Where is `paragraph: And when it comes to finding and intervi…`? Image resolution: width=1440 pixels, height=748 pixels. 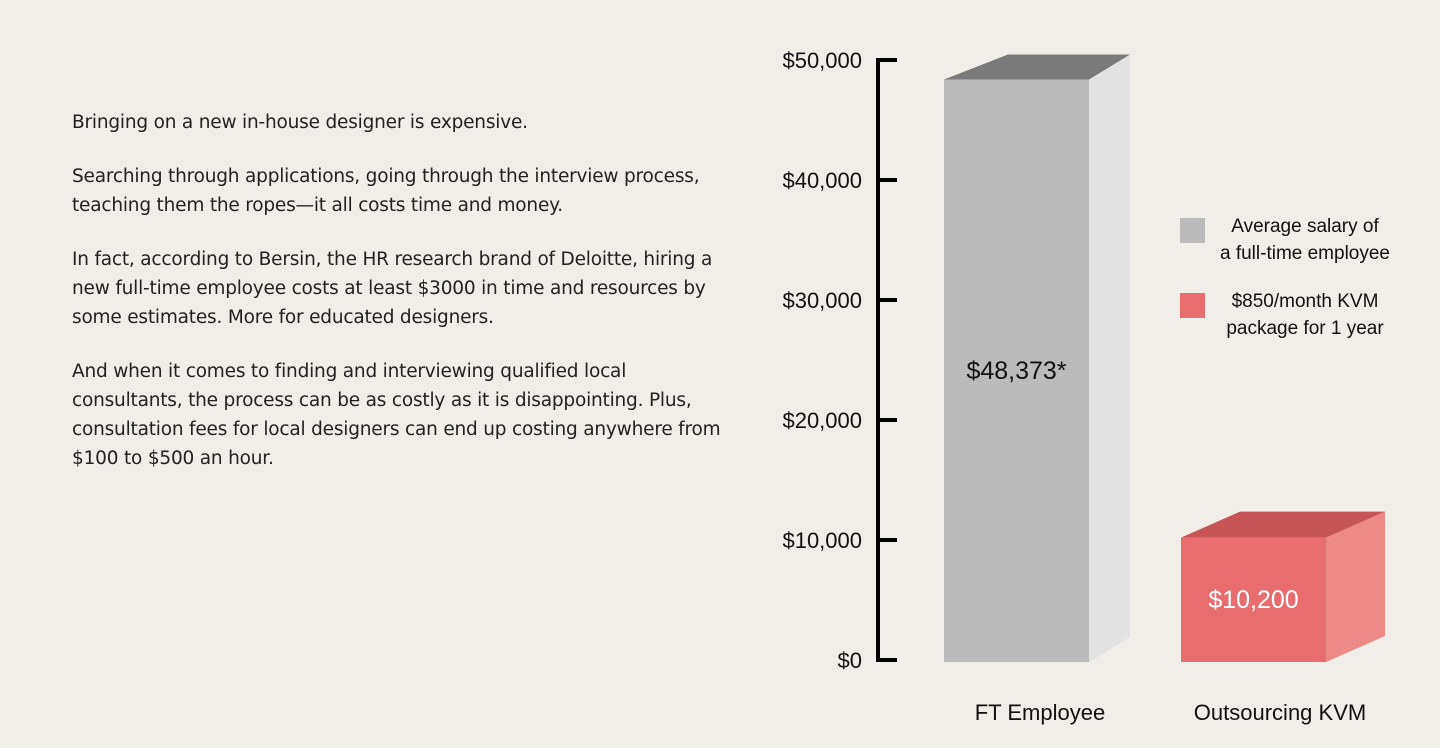
paragraph: And when it comes to finding and intervi… is located at coordinates (396, 415).